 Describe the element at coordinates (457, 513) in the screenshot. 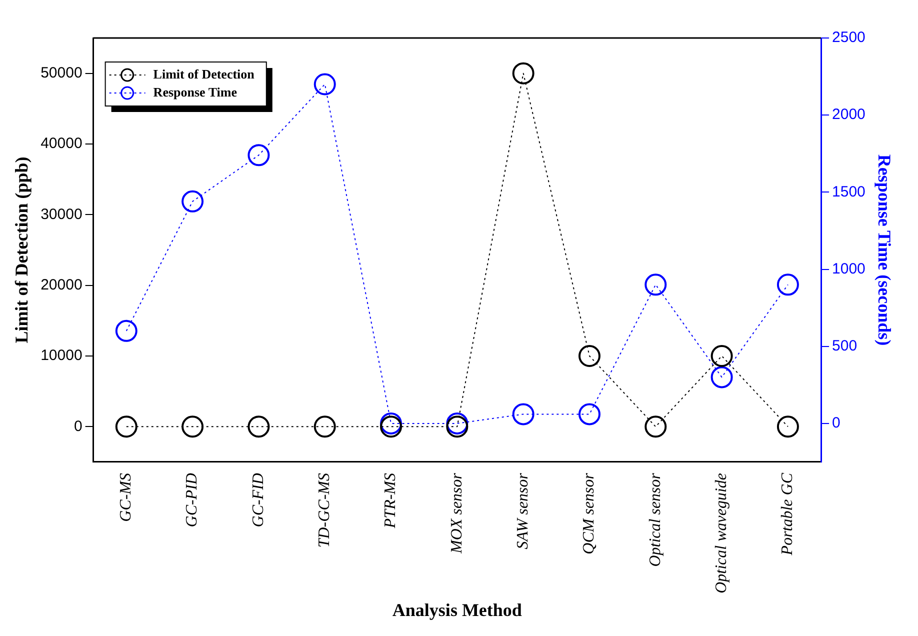

I see `x-tick-label: MOX sensor` at that location.